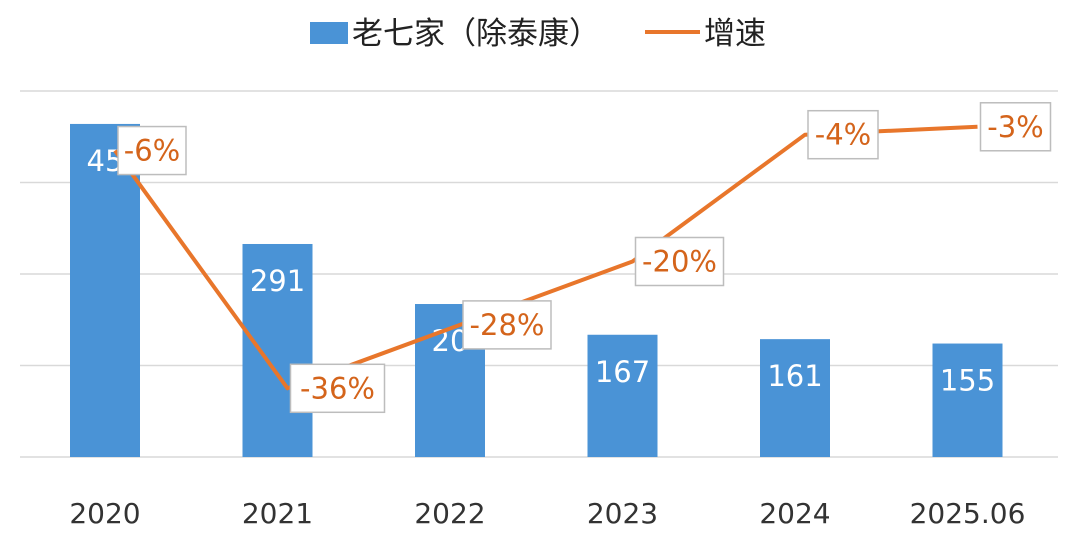 This screenshot has height=539, width=1080. Describe the element at coordinates (476, 34) in the screenshot. I see `legend-bar-label: 老七家（除泰康）` at that location.